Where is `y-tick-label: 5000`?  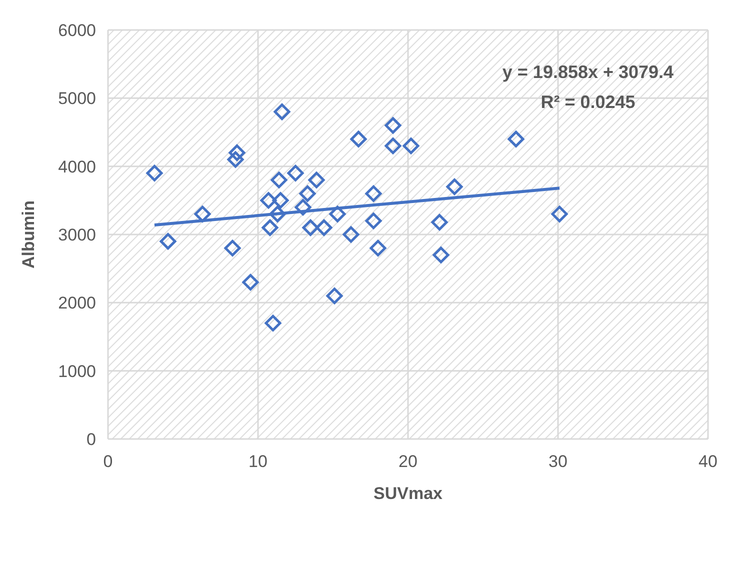
y-tick-label: 5000 is located at coordinates (77, 98).